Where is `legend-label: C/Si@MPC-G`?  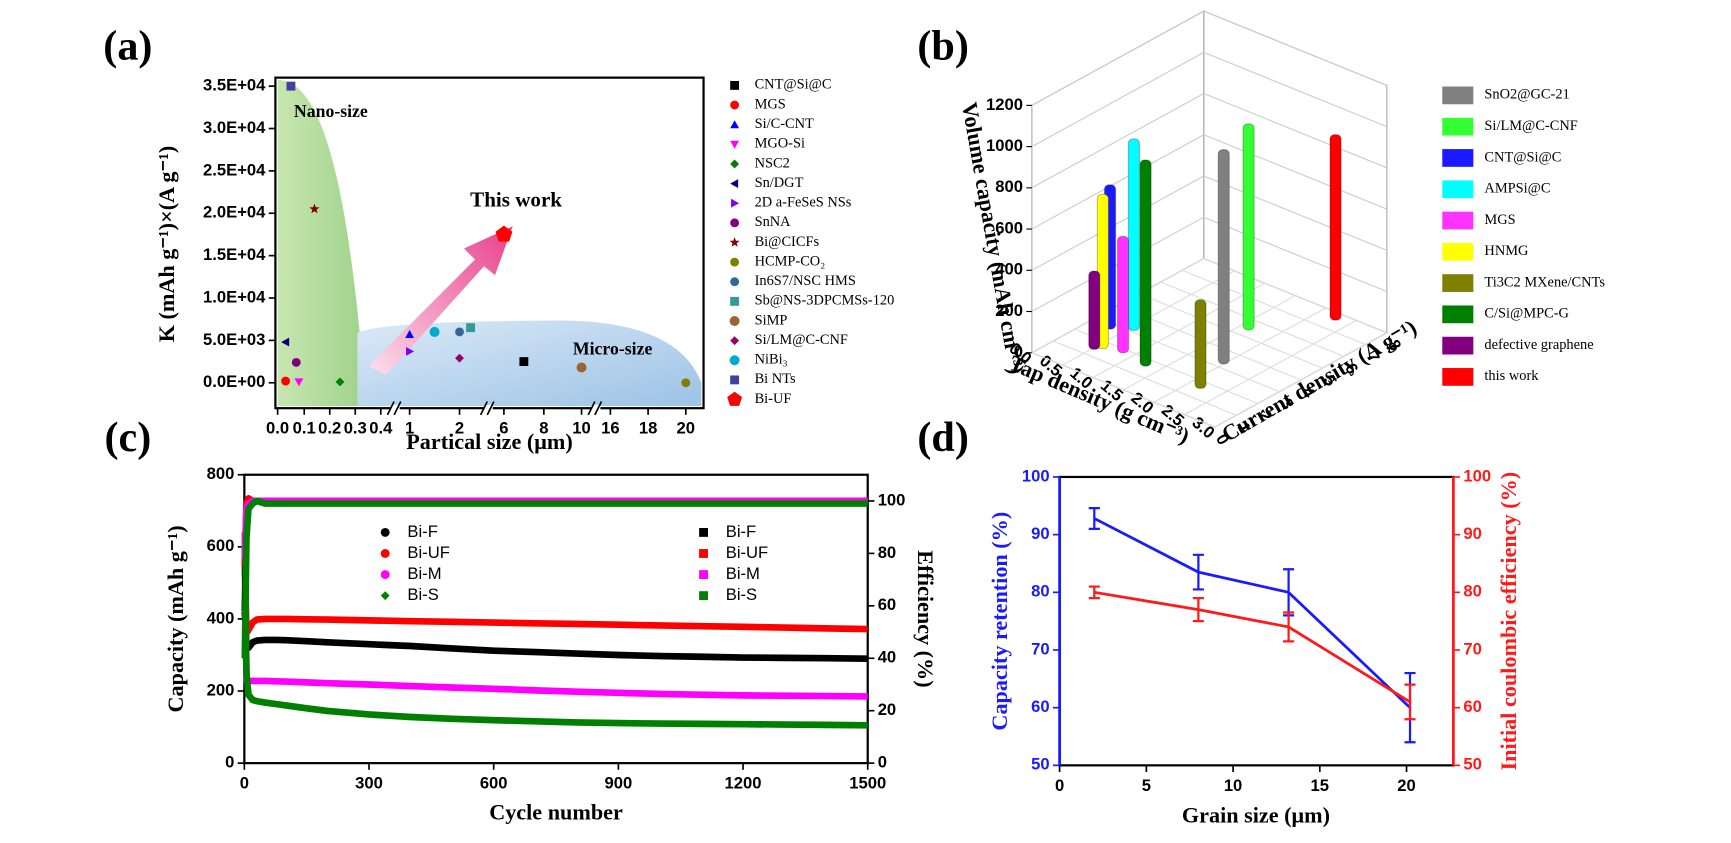 legend-label: C/Si@MPC-G is located at coordinates (1526, 314).